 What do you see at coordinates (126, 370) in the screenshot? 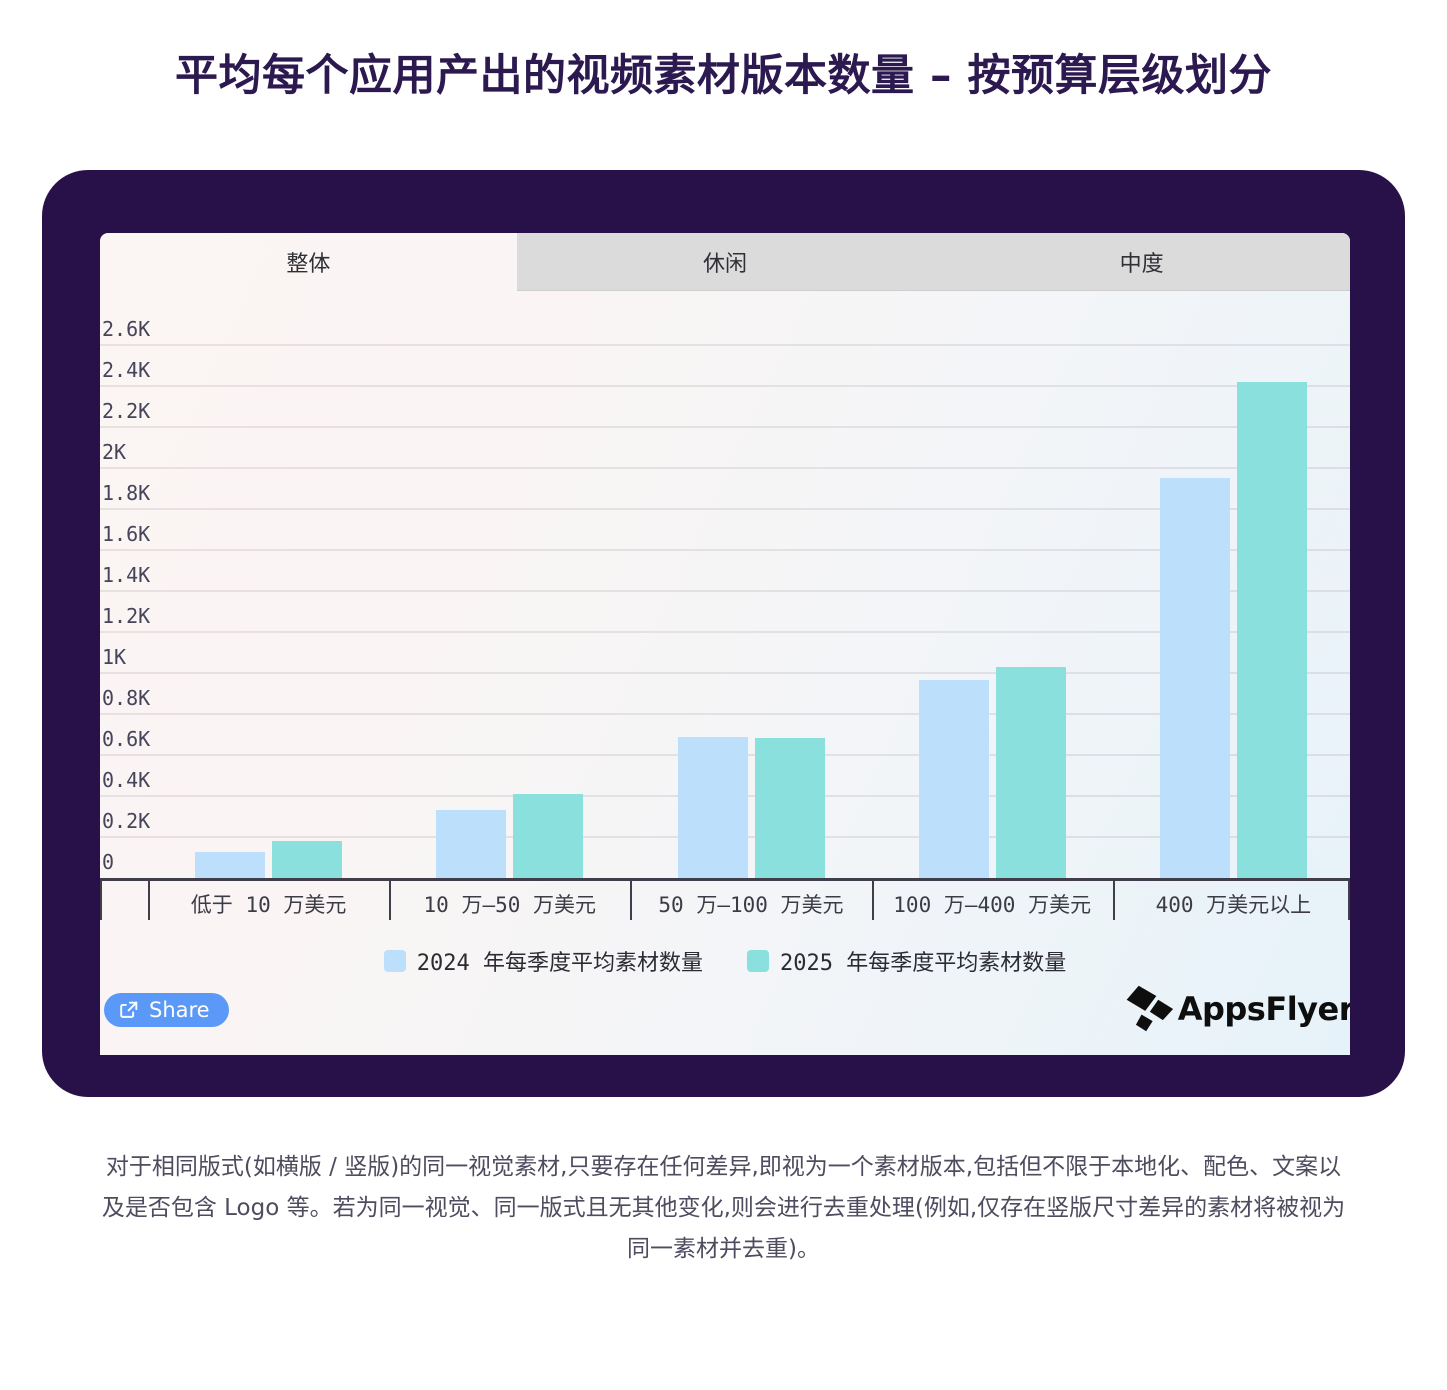
I see `y-axis-label: 2.4K` at bounding box center [126, 370].